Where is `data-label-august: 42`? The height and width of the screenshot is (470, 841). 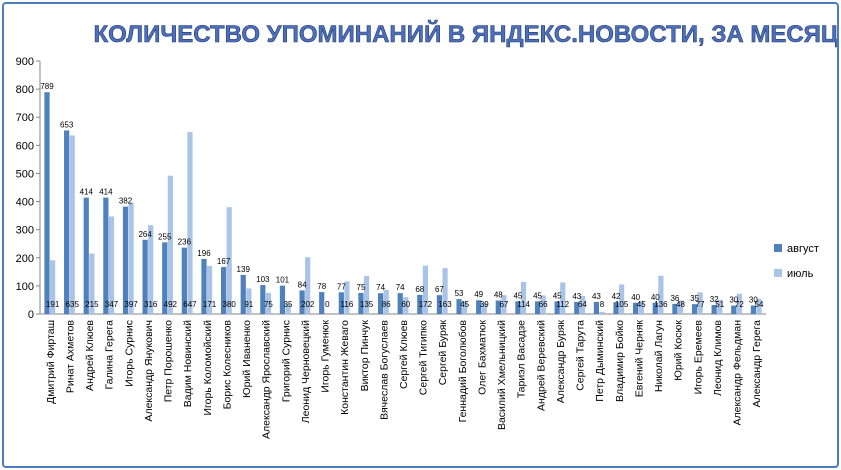 data-label-august: 42 is located at coordinates (616, 296).